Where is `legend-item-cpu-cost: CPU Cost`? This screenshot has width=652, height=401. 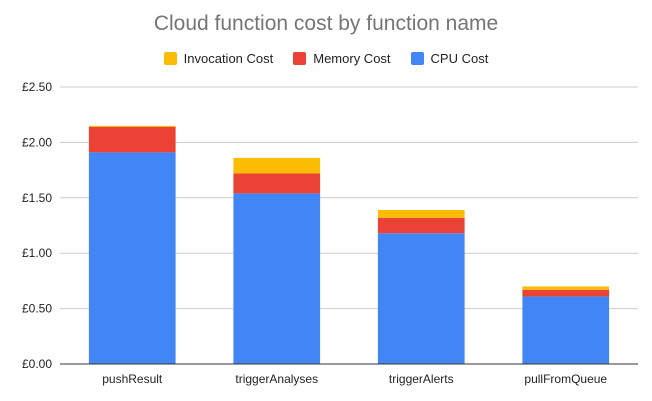
legend-item-cpu-cost: CPU Cost is located at coordinates (449, 58).